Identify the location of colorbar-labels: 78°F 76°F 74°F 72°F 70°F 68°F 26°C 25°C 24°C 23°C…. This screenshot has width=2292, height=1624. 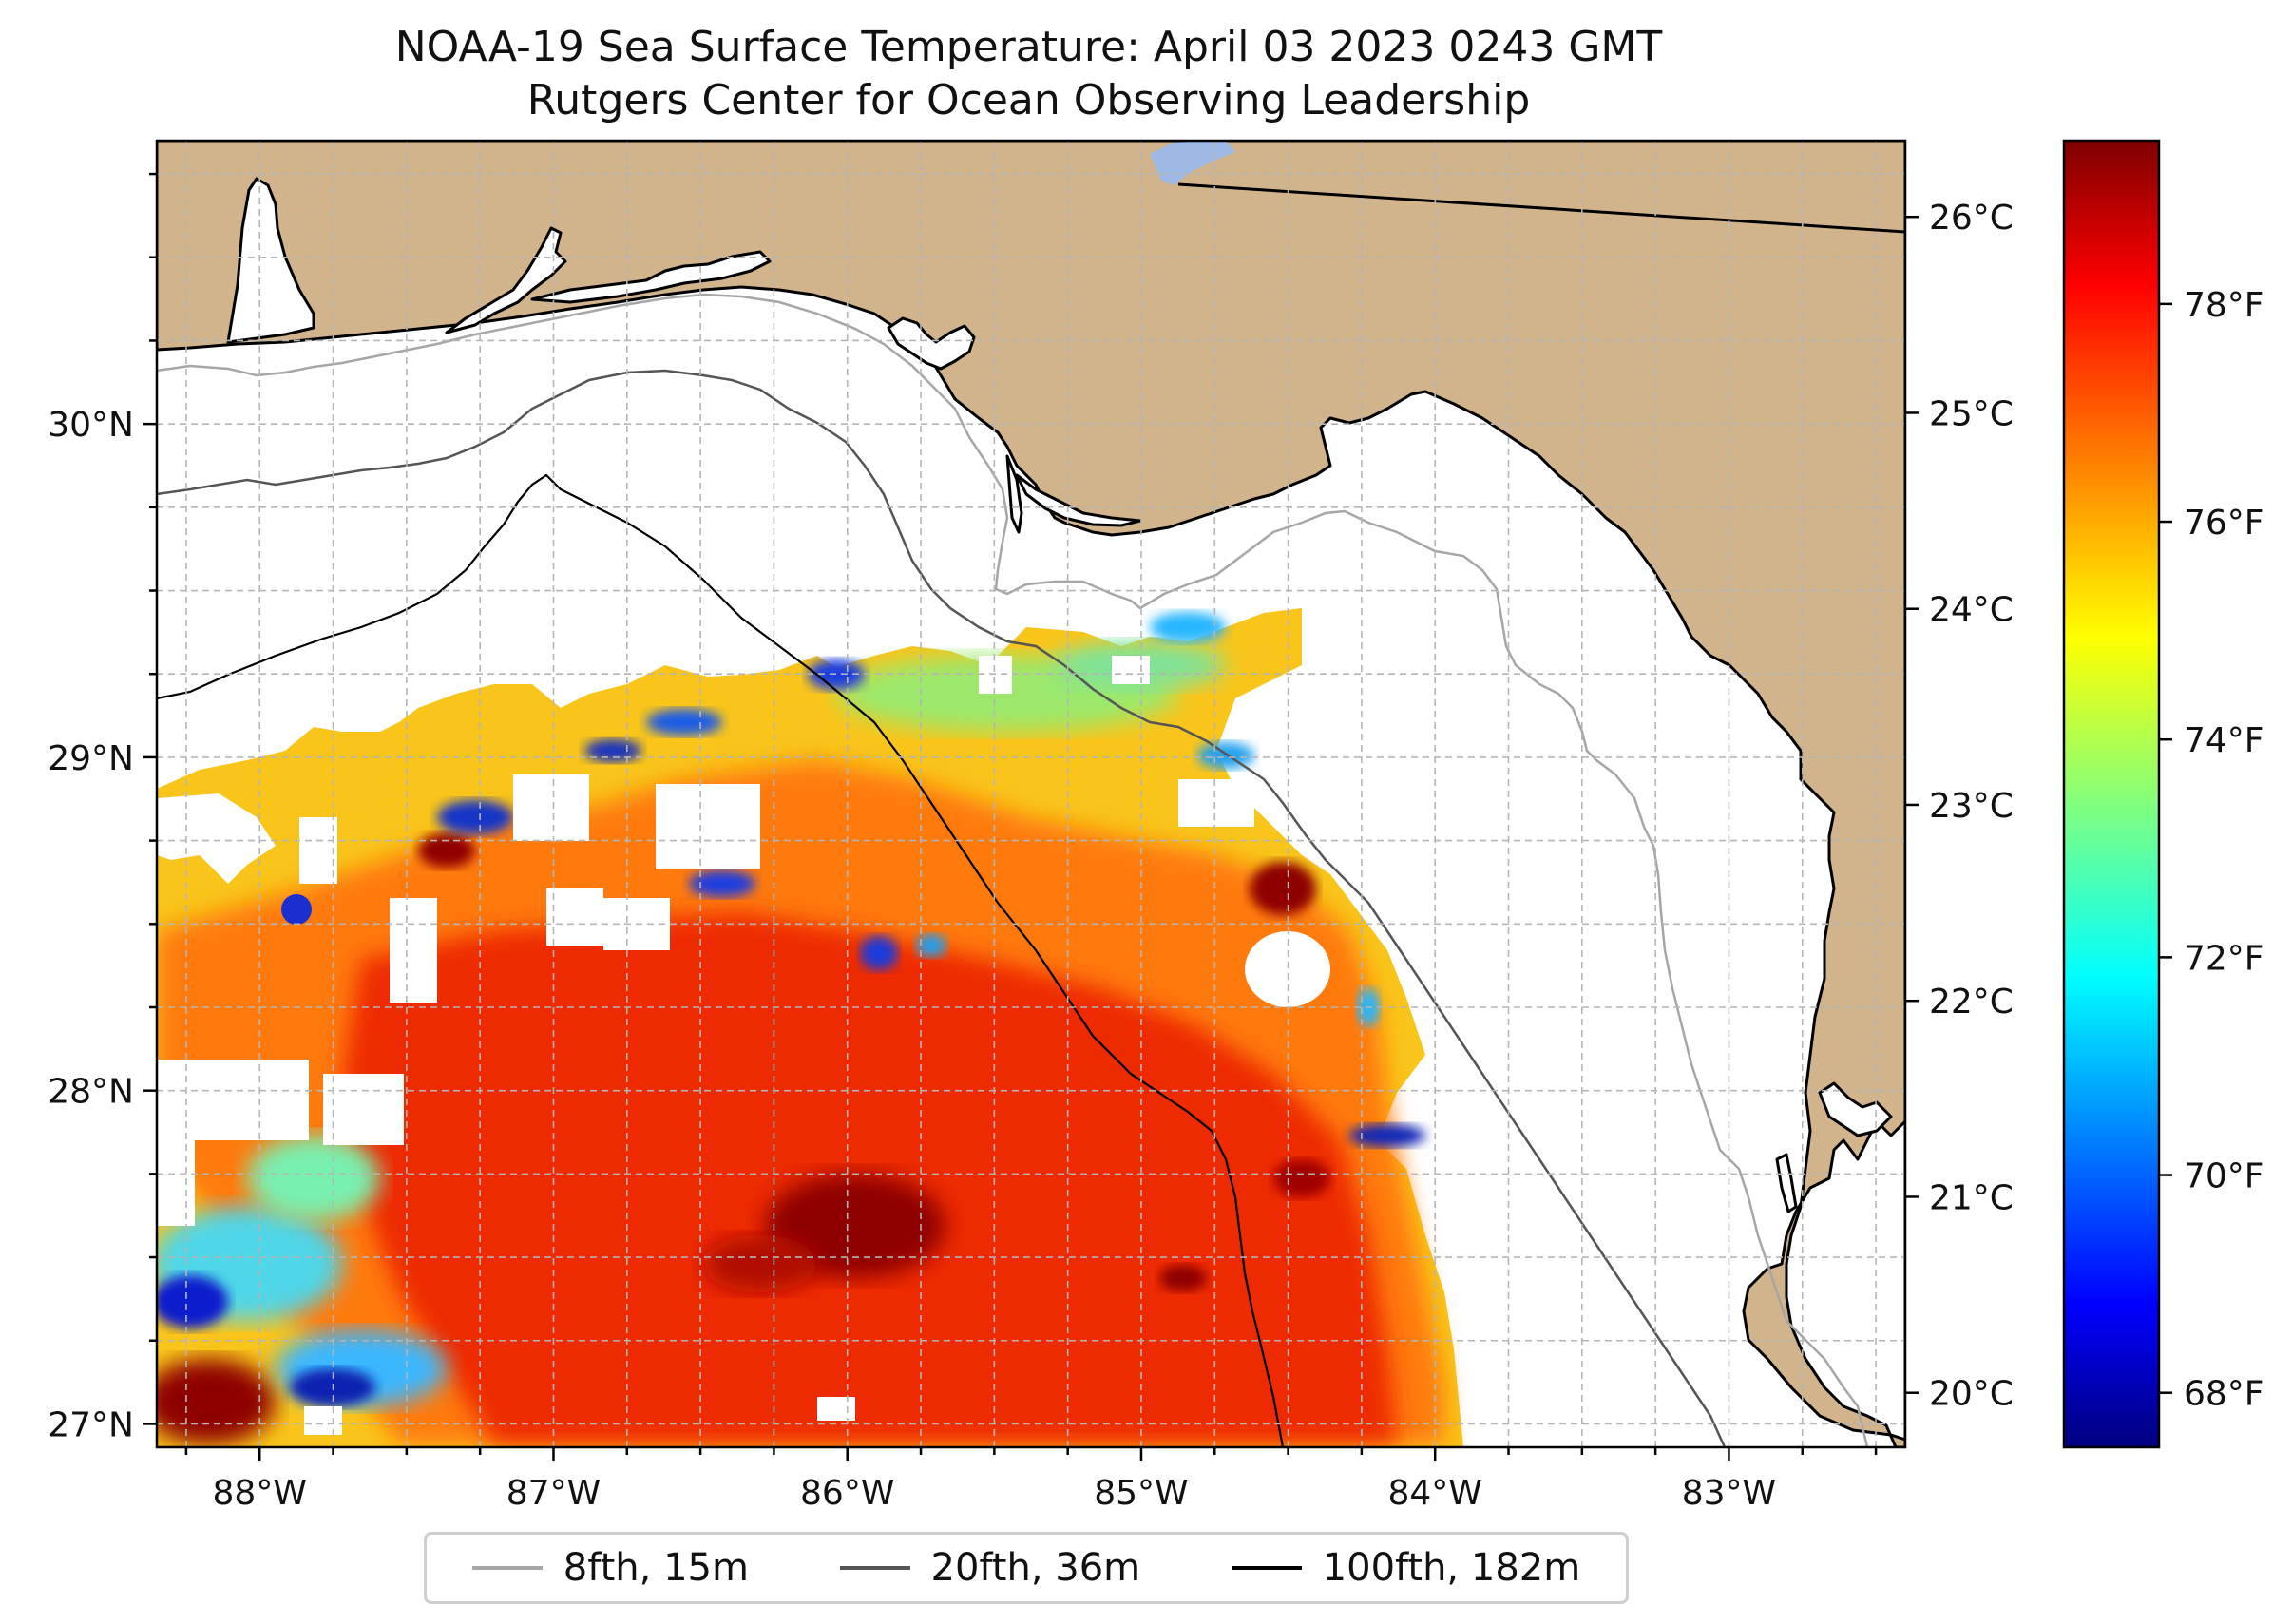
(2096, 806).